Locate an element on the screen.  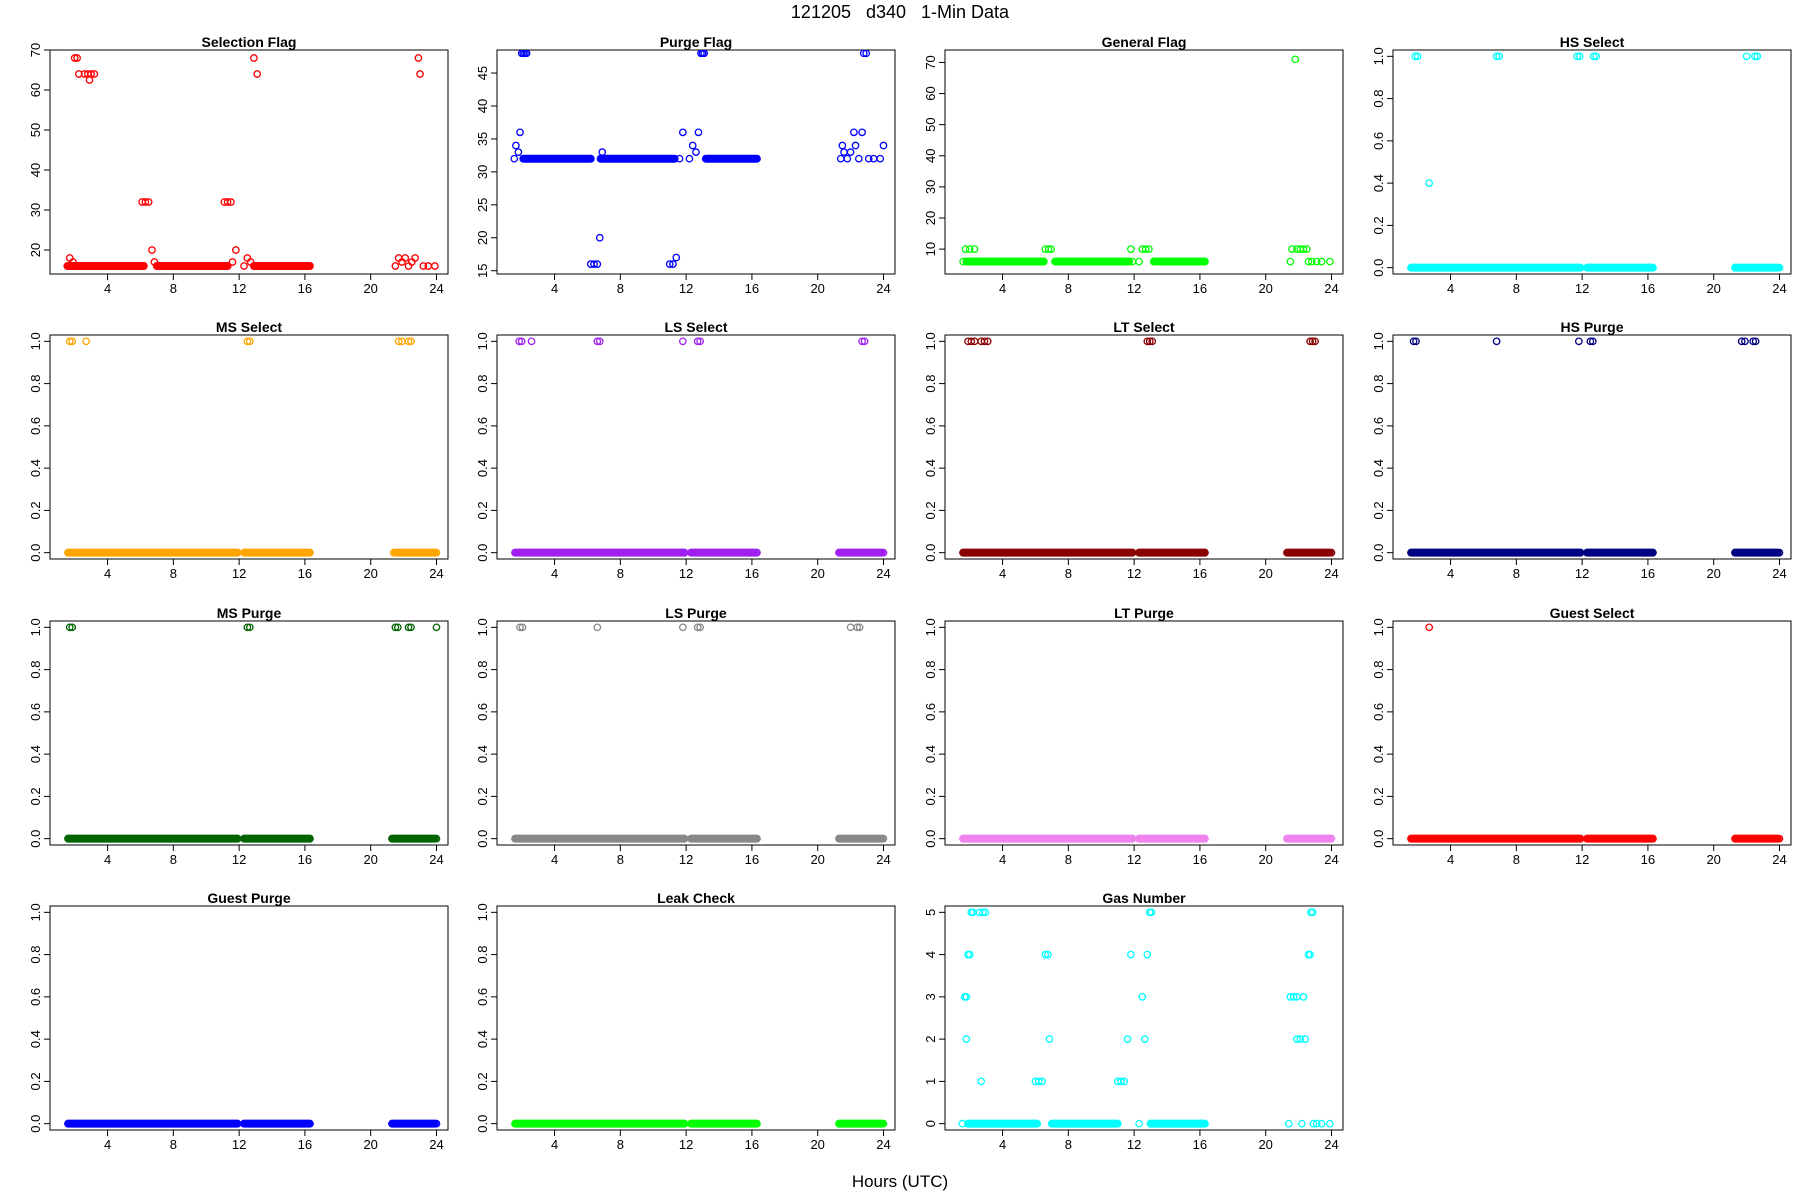
panel-title: Guest Select is located at coordinates (1592, 613).